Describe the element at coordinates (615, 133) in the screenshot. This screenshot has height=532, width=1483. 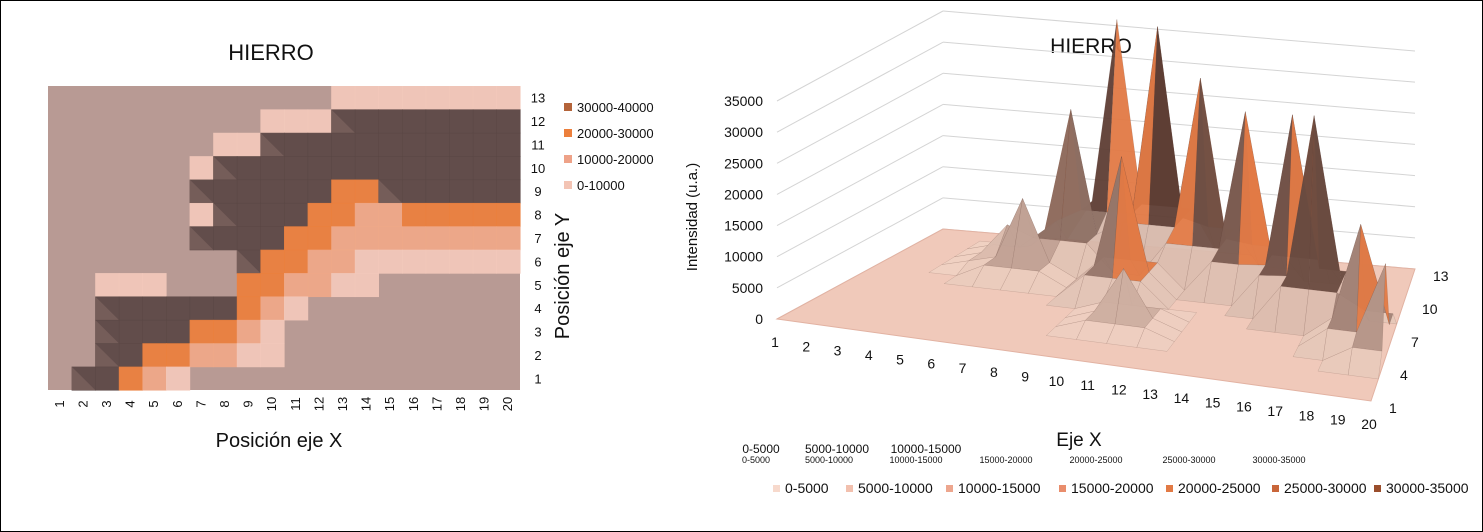
I see `contour-legend-label: 20000-30000` at that location.